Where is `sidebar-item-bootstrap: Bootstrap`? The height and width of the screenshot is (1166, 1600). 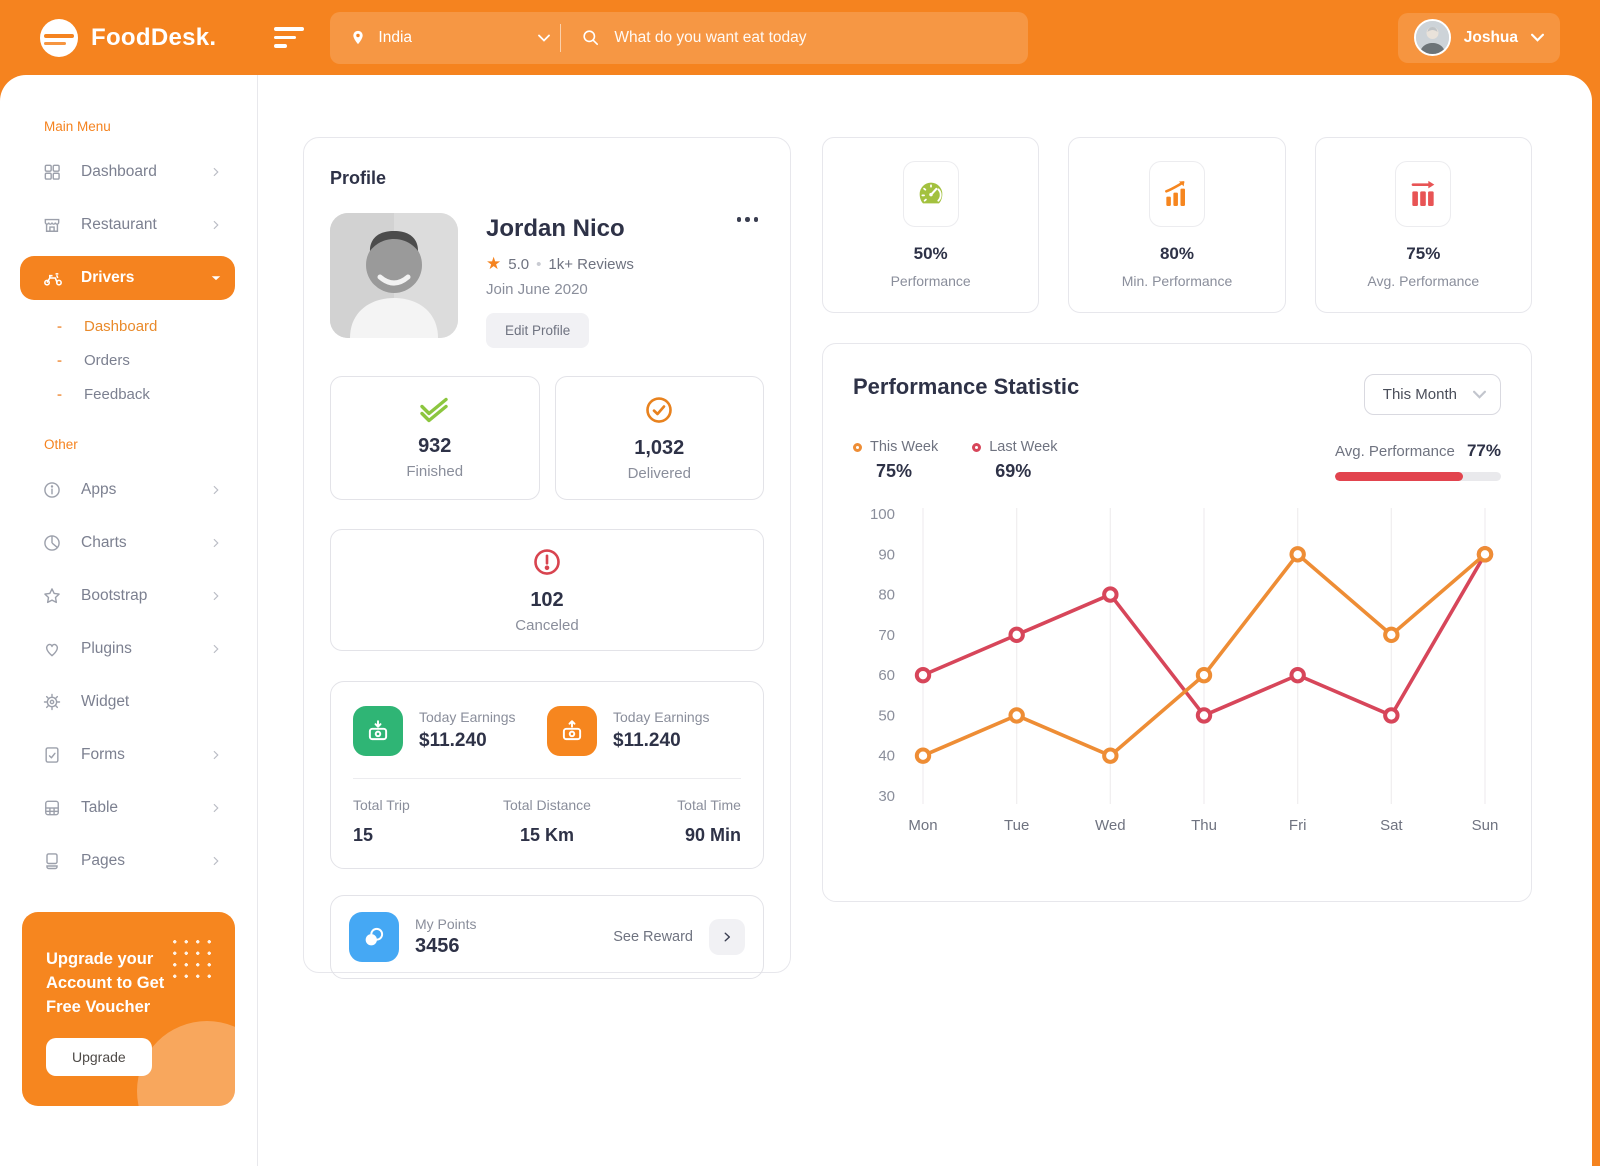 sidebar-item-bootstrap: Bootstrap is located at coordinates (127, 596).